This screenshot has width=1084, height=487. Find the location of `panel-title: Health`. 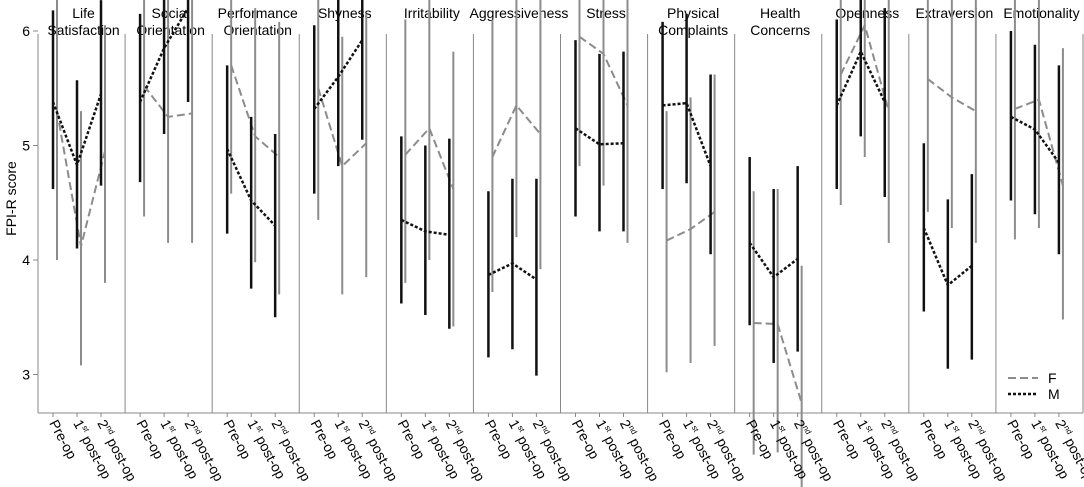

panel-title: Health is located at coordinates (780, 13).